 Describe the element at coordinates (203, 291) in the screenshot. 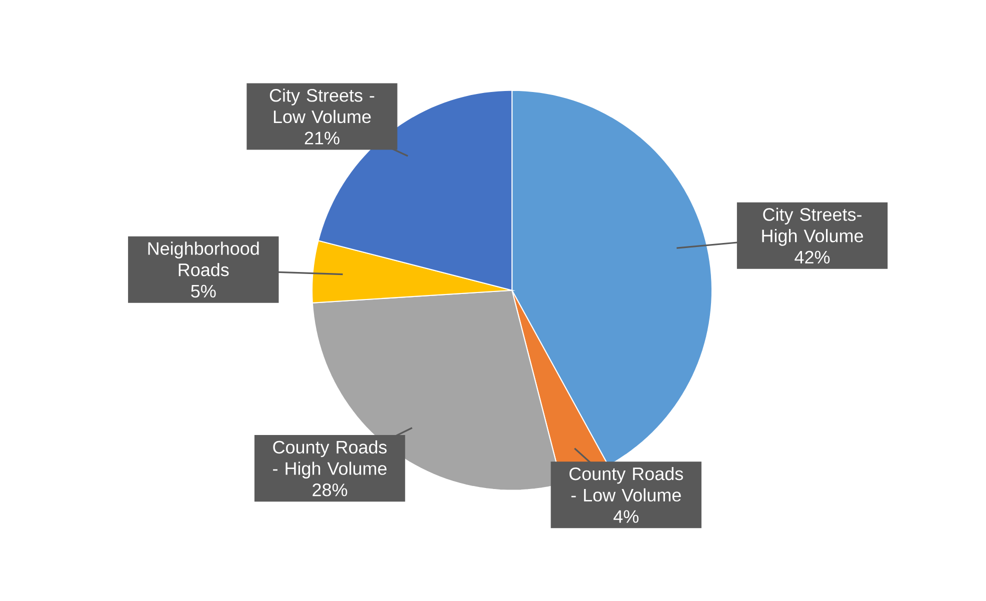

I see `data-label: 5%` at that location.